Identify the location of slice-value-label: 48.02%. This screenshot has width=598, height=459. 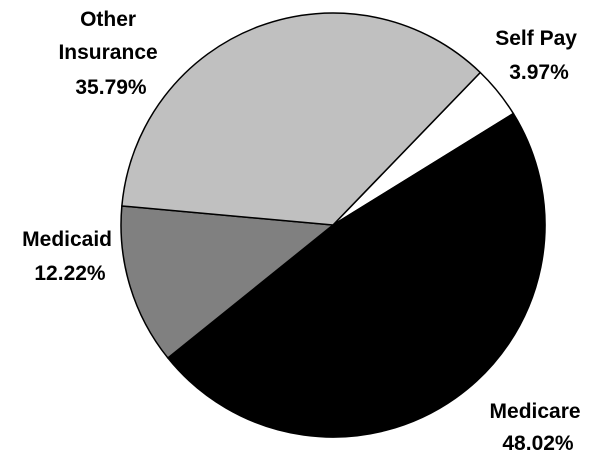
(538, 443).